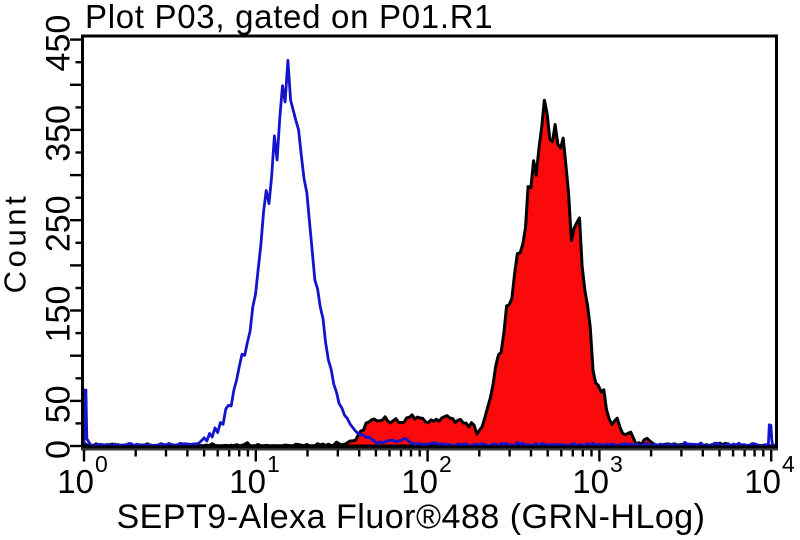 This screenshot has width=800, height=540. I want to click on svg-text: 50, so click(59, 404).